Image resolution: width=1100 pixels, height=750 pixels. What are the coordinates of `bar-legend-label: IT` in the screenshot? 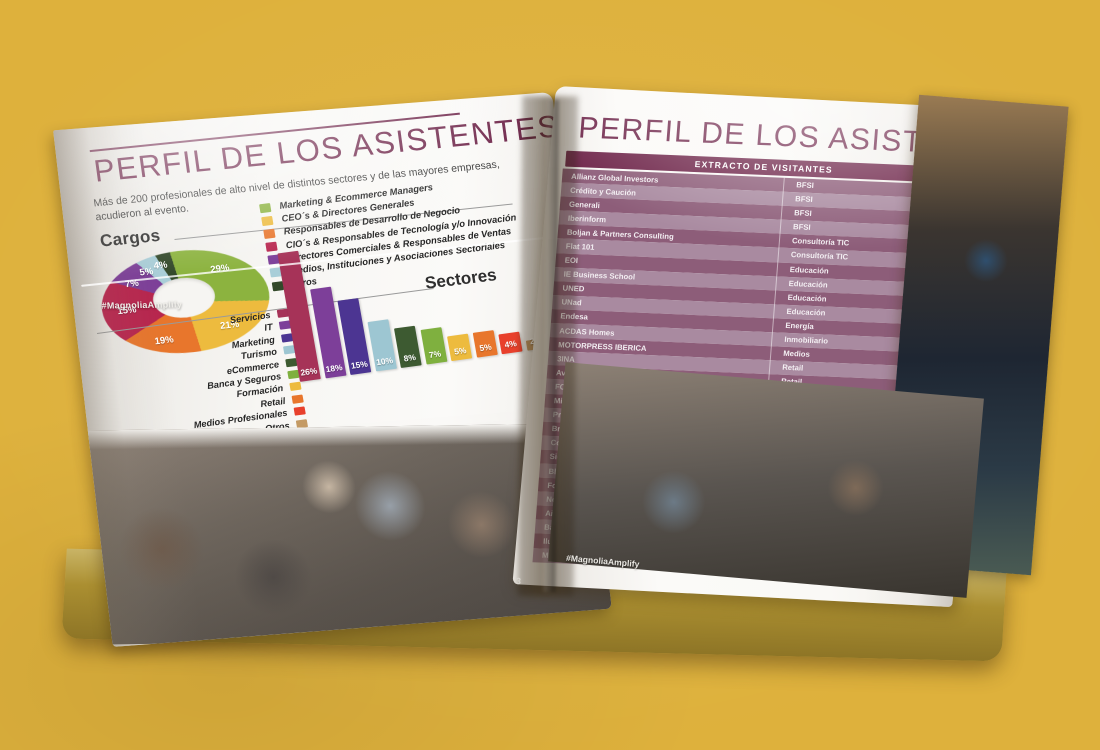 It's located at (268, 328).